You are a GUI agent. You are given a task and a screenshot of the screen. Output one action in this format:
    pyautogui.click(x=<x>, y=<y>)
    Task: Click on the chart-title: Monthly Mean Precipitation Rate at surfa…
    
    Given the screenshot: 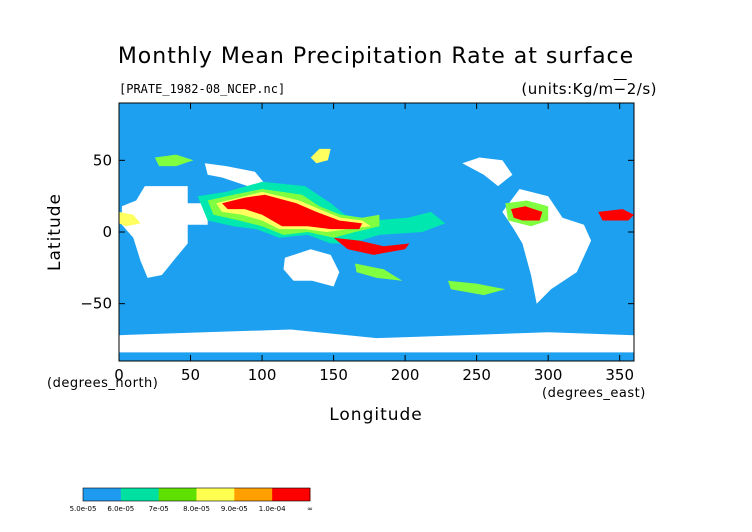 What is the action you would take?
    pyautogui.click(x=376, y=56)
    